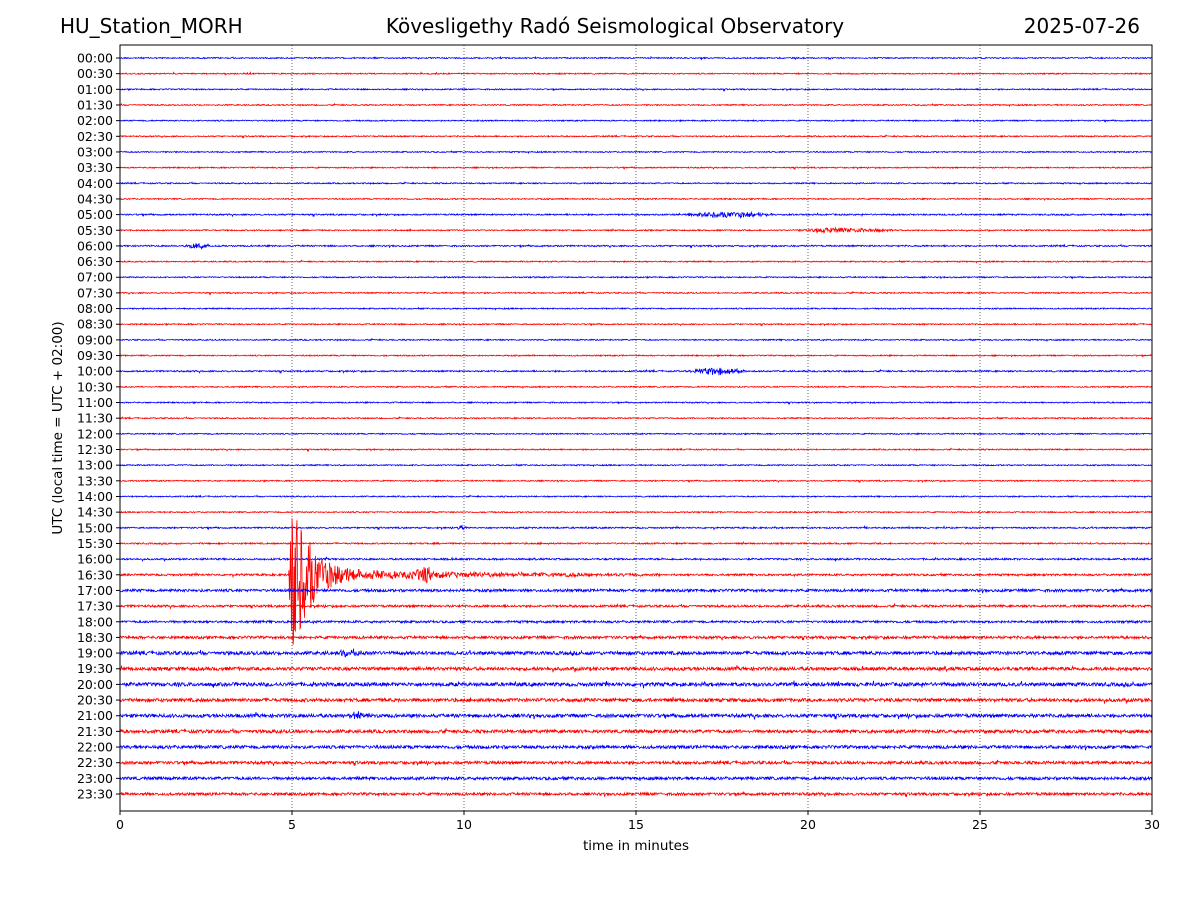  Describe the element at coordinates (95, 104) in the screenshot. I see `y-tick-label: 01:30` at that location.